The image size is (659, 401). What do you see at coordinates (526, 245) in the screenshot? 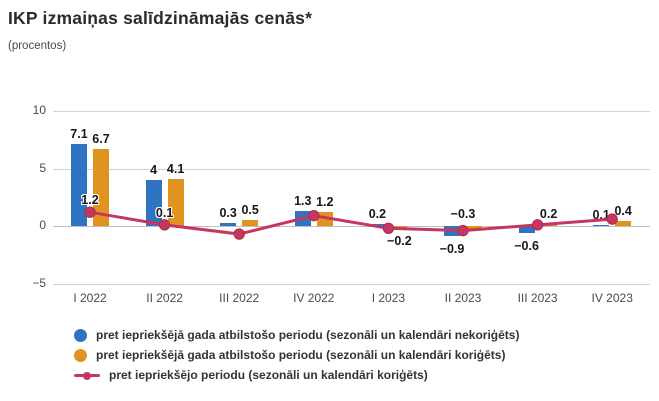
I see `value-label: −0.6` at bounding box center [526, 245].